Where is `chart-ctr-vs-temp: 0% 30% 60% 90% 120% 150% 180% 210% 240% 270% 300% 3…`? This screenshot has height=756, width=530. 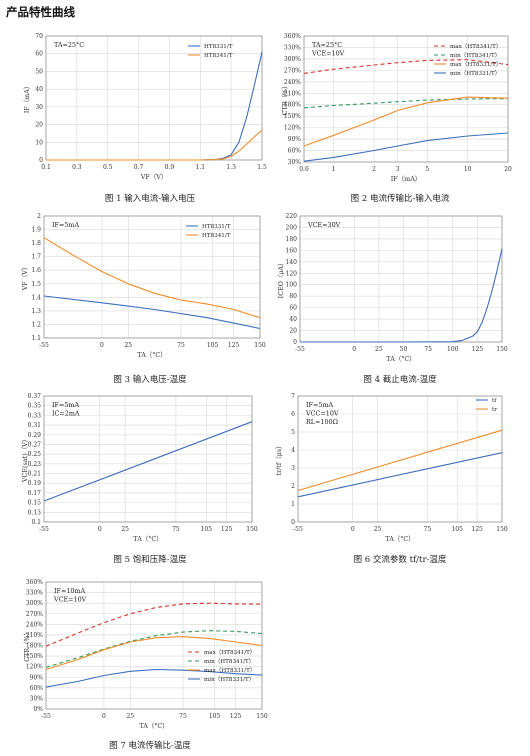 chart-ctr-vs-temp: 0% 30% 60% 90% 120% 150% 180% 210% 240% 270% 300% 3… is located at coordinates (145, 653).